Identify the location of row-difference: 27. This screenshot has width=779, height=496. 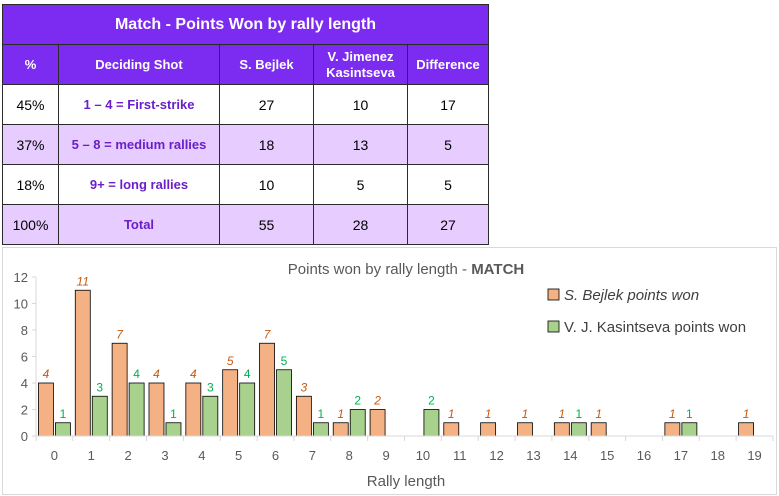
(448, 224).